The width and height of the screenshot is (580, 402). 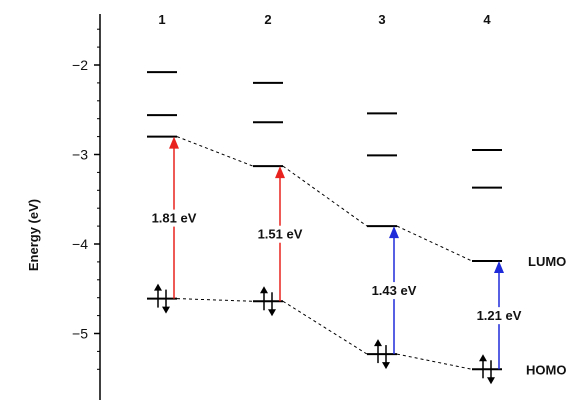 What do you see at coordinates (546, 369) in the screenshot?
I see `homo-label: HOMO` at bounding box center [546, 369].